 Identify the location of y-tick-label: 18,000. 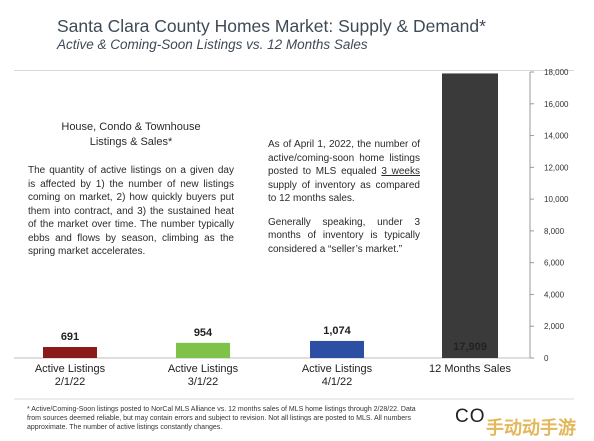
(556, 72).